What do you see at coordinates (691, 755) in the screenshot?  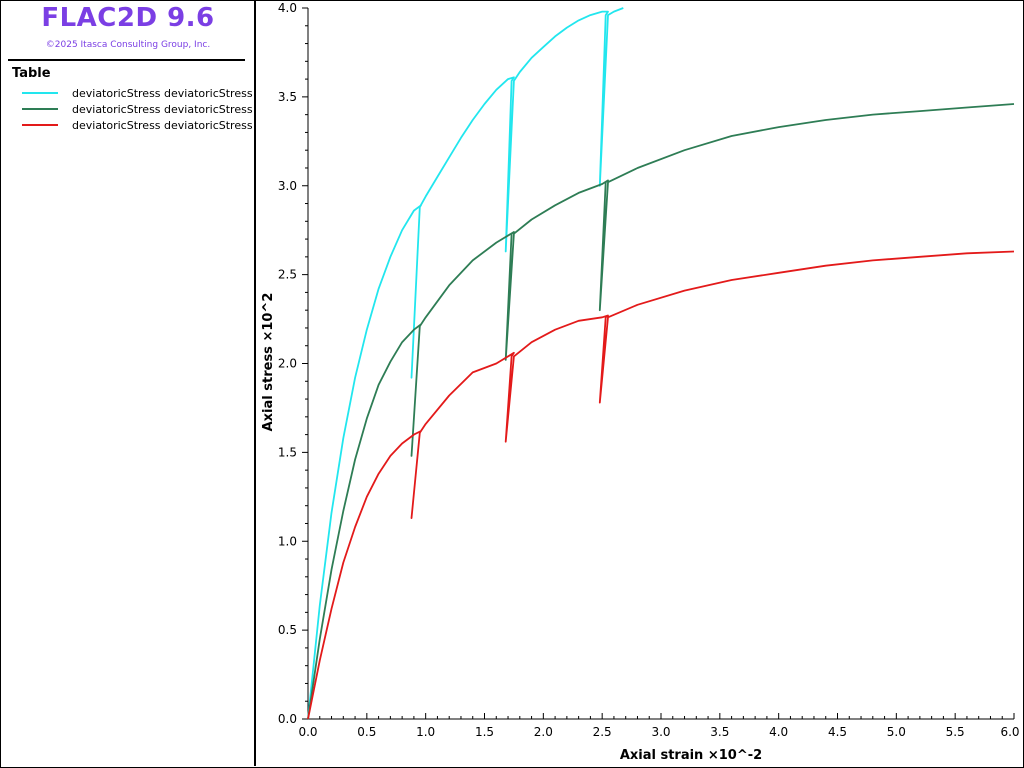 I see `x-axis-title: Axial strain ×10^-2` at bounding box center [691, 755].